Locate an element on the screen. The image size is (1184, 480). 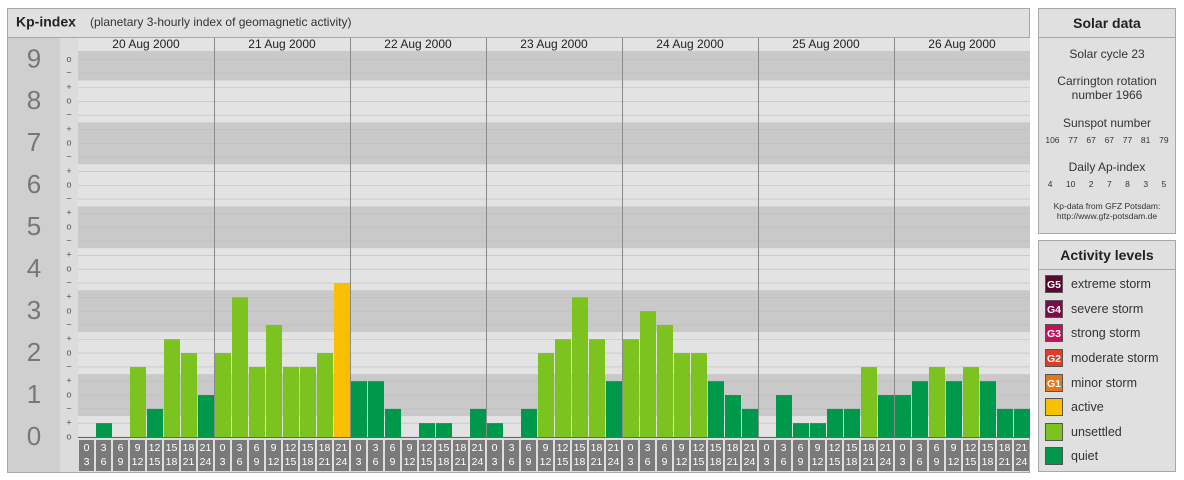
band is located at coordinates (554, 66).